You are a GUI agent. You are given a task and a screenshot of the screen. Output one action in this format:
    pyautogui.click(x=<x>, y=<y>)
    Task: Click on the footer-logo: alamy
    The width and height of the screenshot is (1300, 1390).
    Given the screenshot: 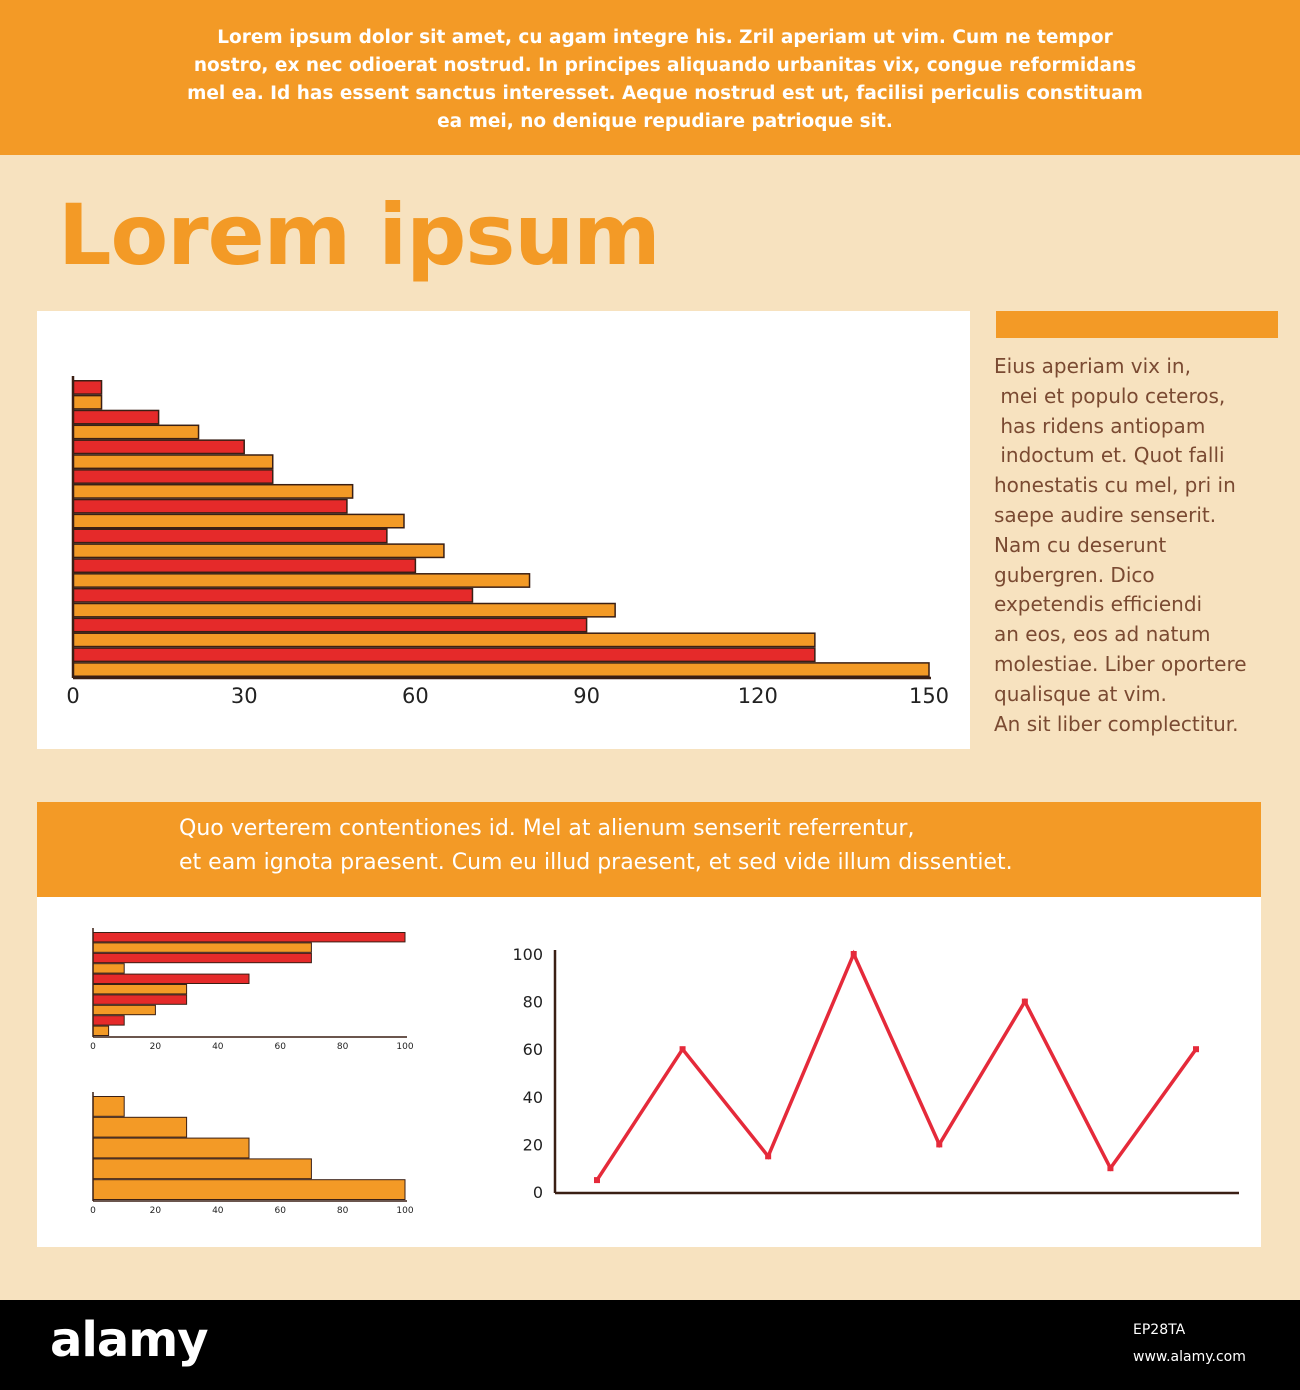 What is the action you would take?
    pyautogui.click(x=129, y=1340)
    